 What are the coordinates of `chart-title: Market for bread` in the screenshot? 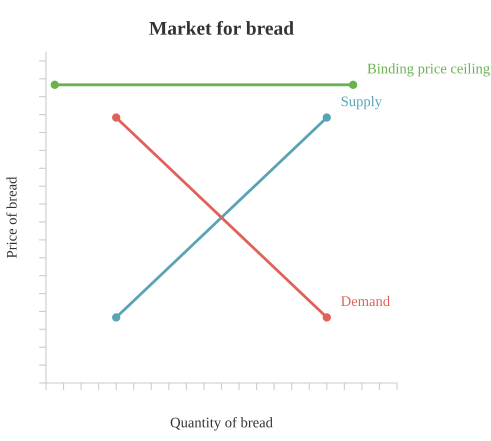 It's located at (221, 27).